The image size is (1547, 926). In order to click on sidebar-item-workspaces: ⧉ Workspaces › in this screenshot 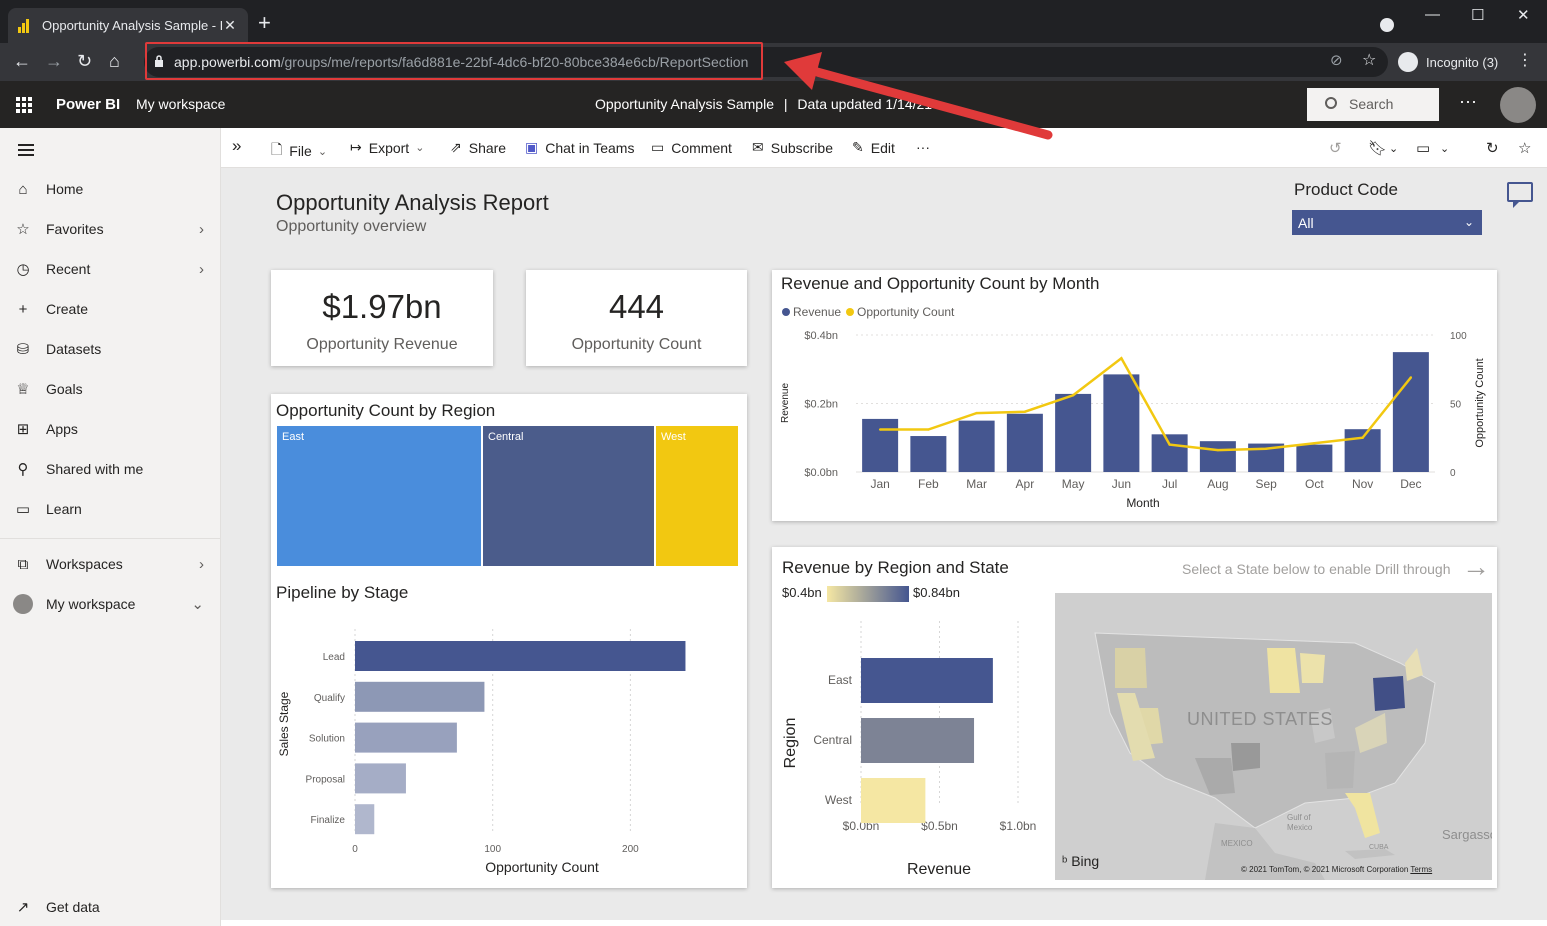, I will do `click(110, 564)`.